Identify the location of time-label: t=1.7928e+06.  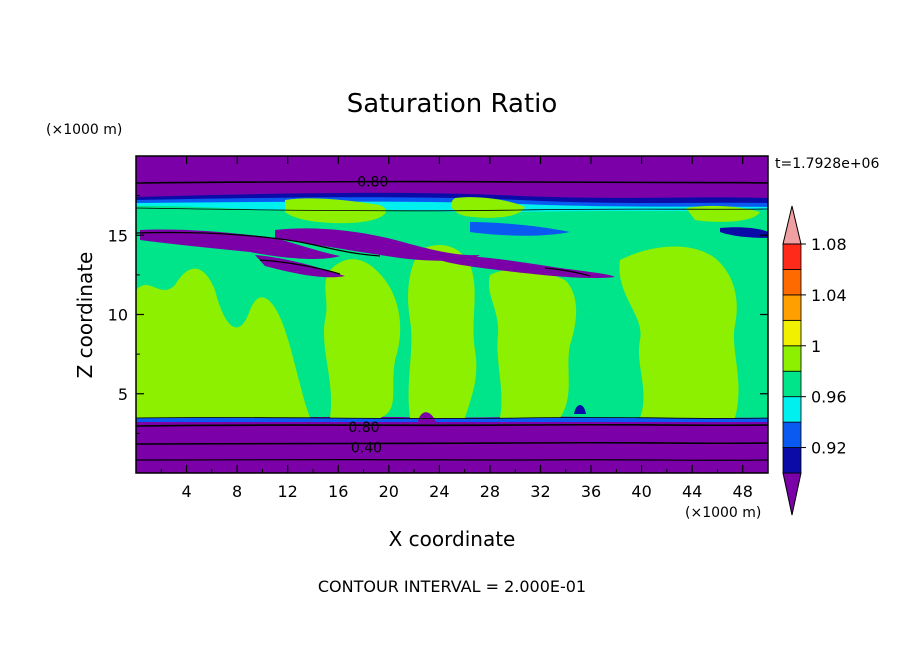
(827, 164).